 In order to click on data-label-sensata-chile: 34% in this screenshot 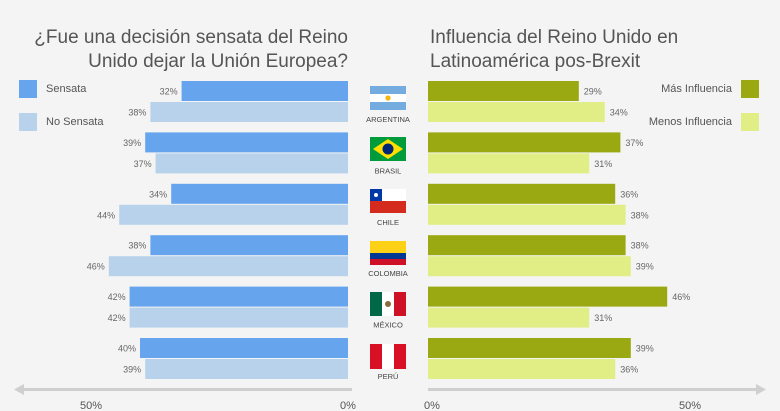, I will do `click(158, 194)`.